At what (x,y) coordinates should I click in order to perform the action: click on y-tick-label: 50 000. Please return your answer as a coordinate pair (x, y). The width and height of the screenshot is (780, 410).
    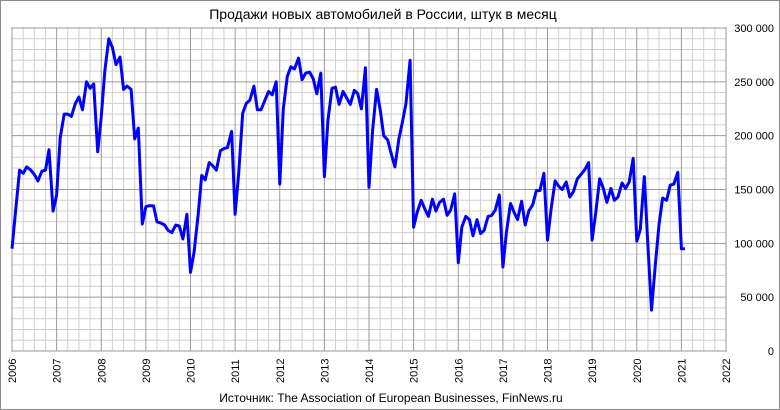
    Looking at the image, I should click on (757, 298).